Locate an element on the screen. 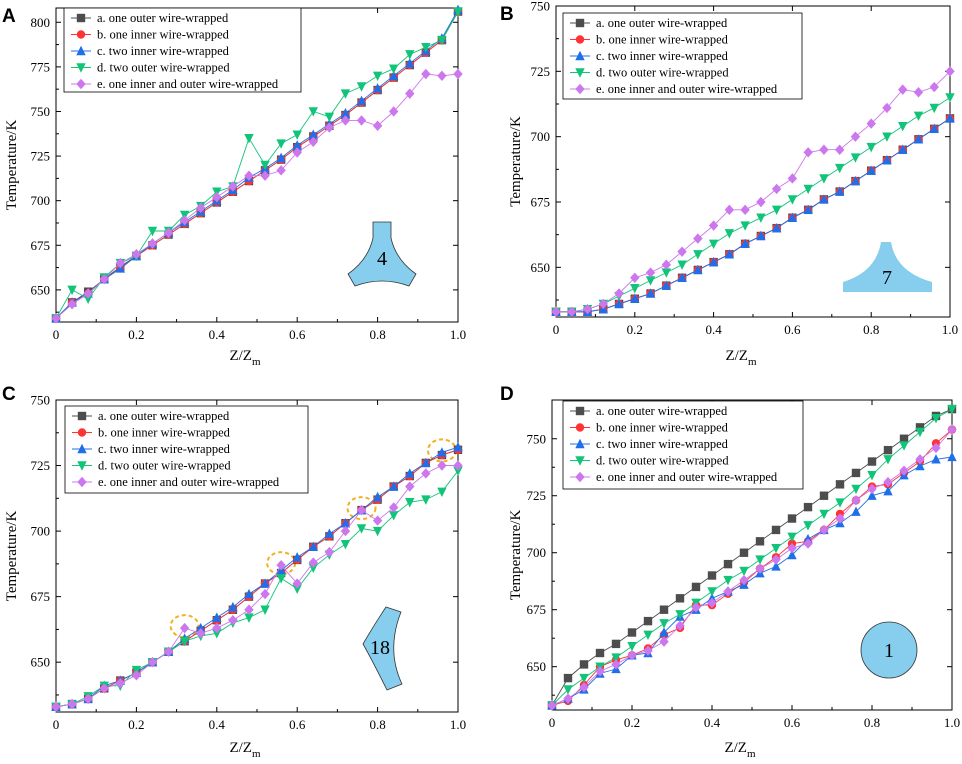  series-line is located at coordinates (753, 191).